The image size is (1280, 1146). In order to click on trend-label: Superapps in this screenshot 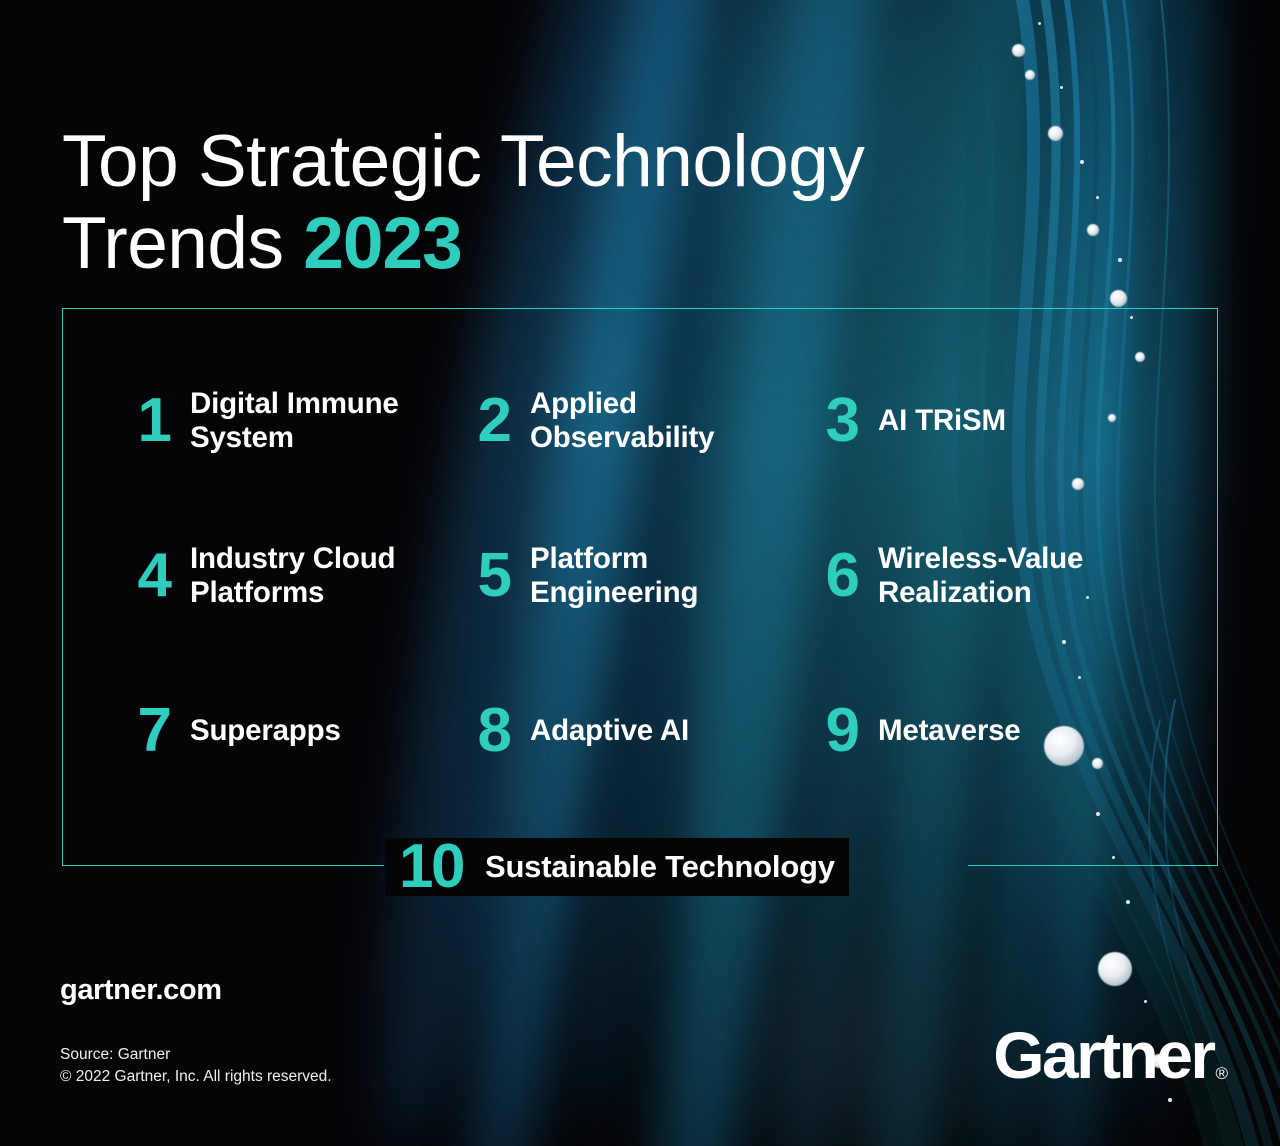, I will do `click(265, 730)`.